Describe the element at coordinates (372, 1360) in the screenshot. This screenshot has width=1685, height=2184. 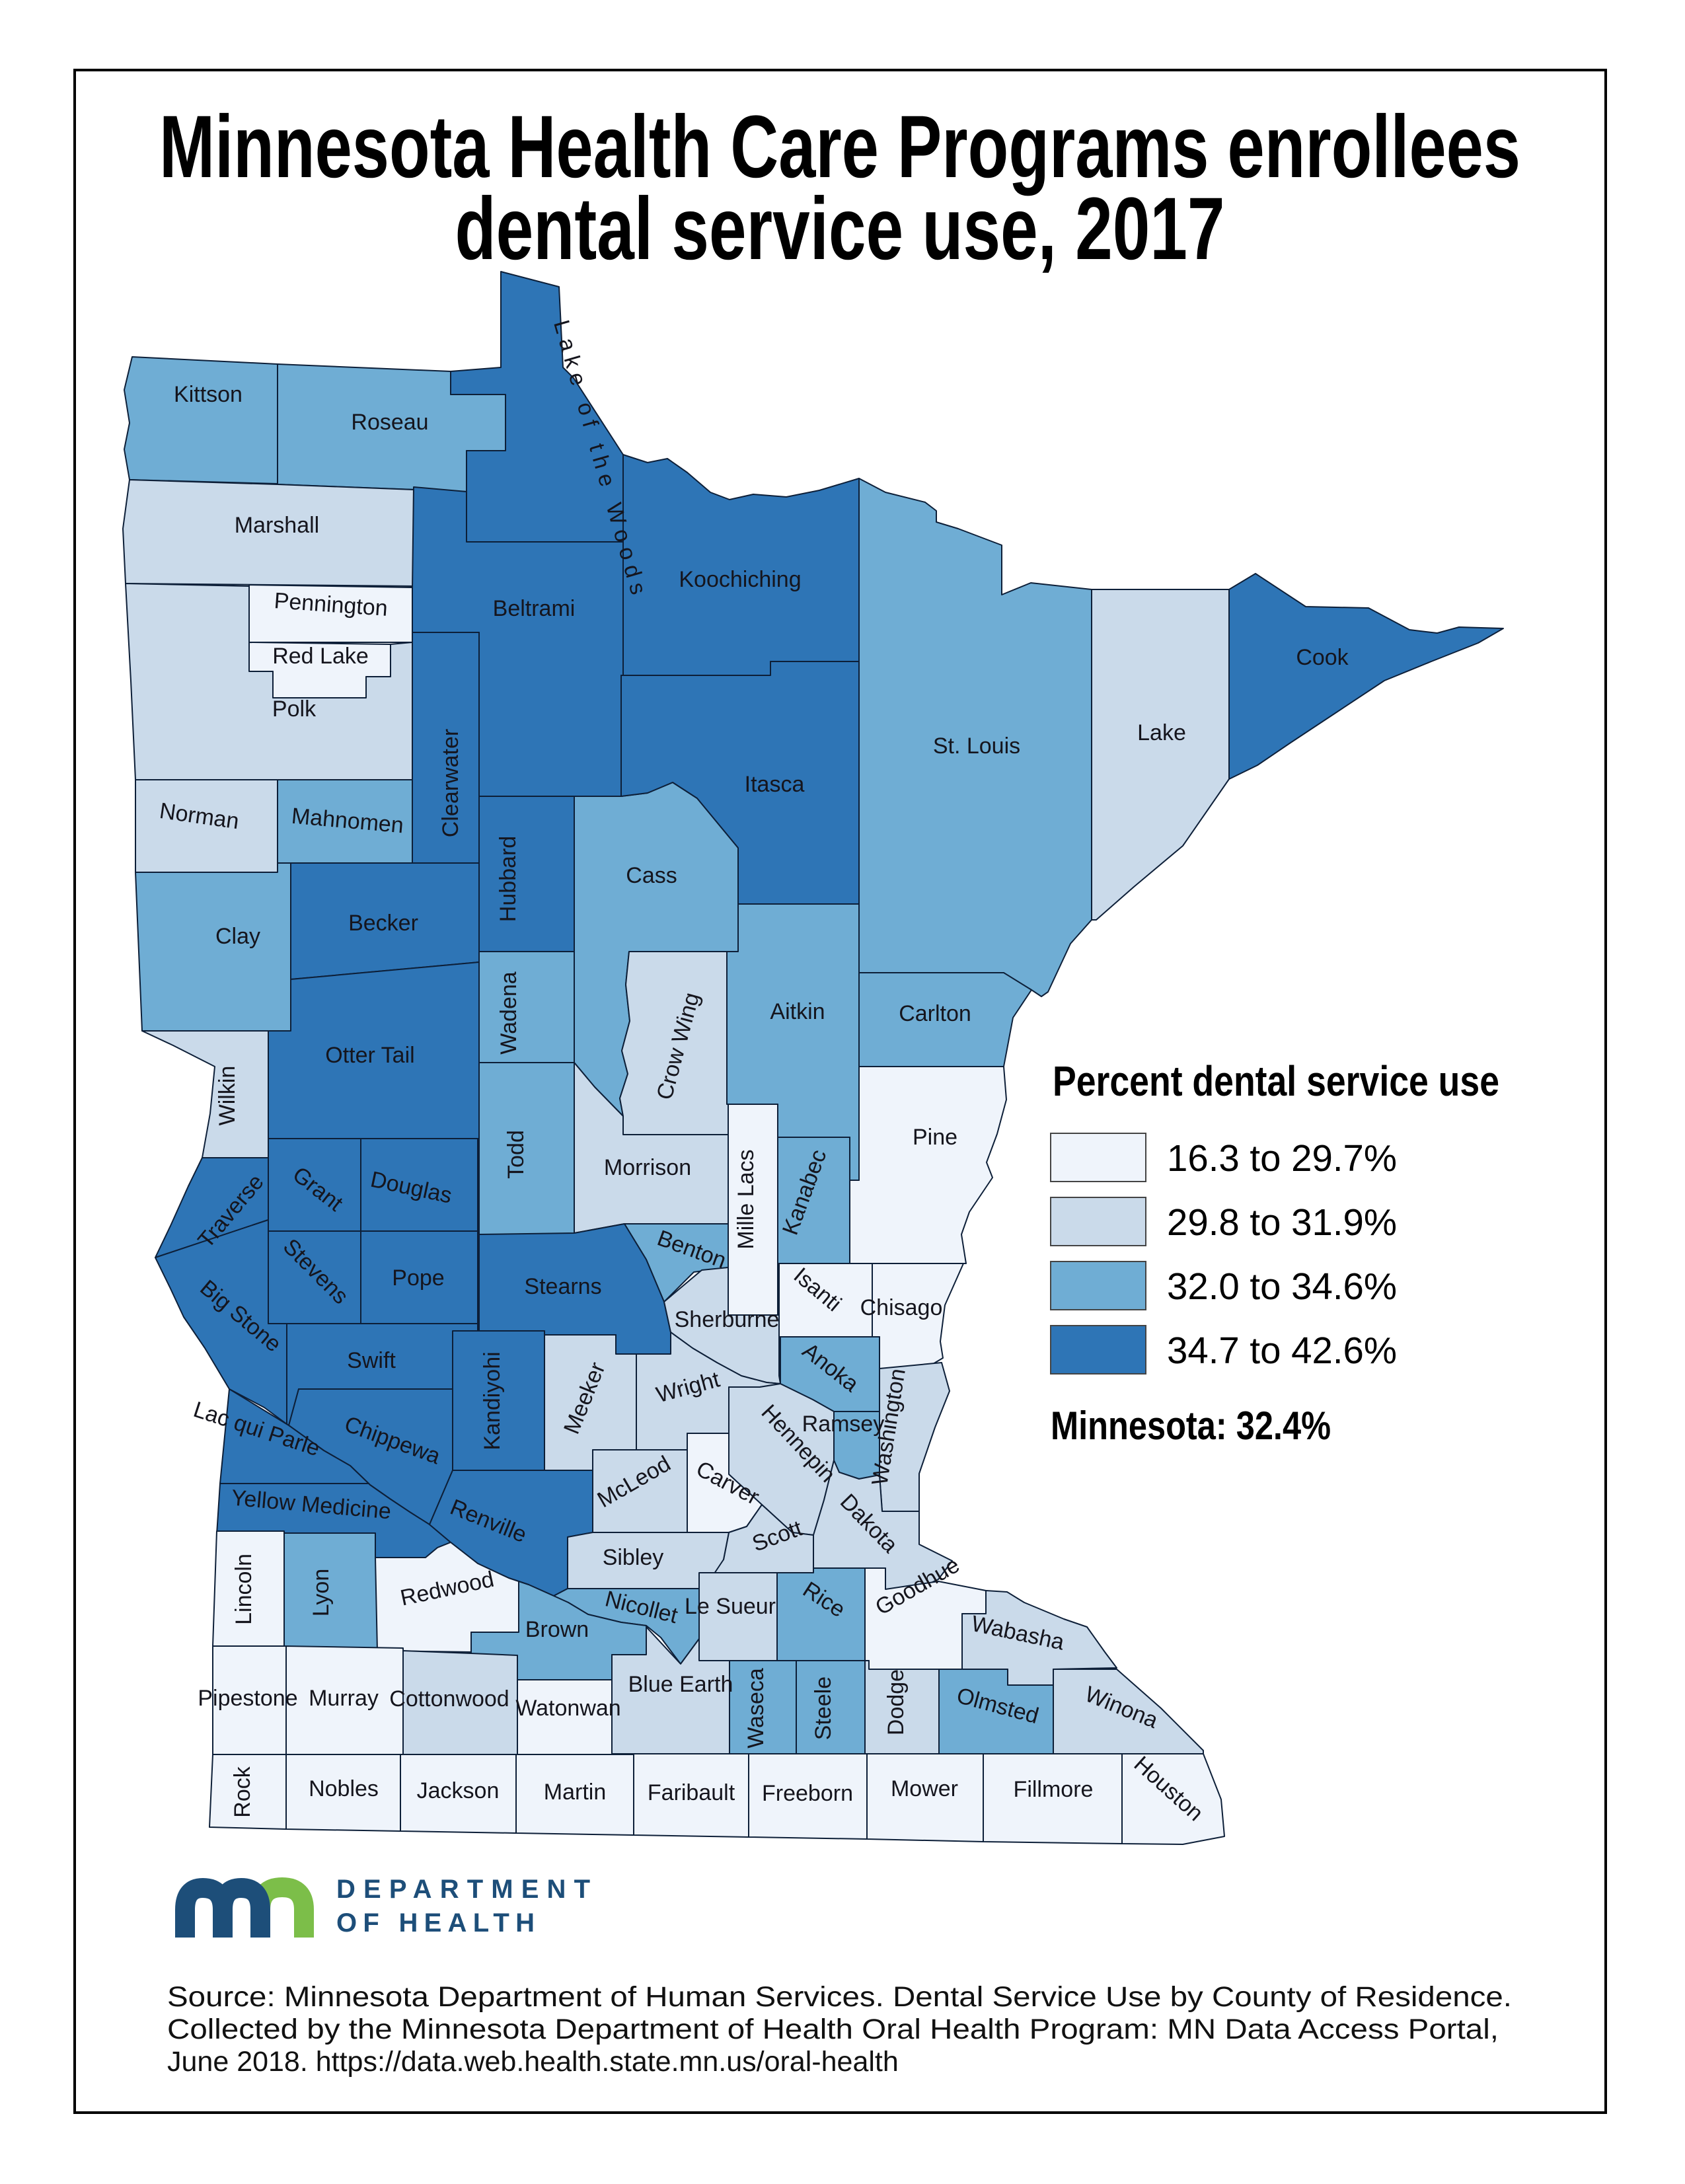
I see `svg-text: Swift` at that location.